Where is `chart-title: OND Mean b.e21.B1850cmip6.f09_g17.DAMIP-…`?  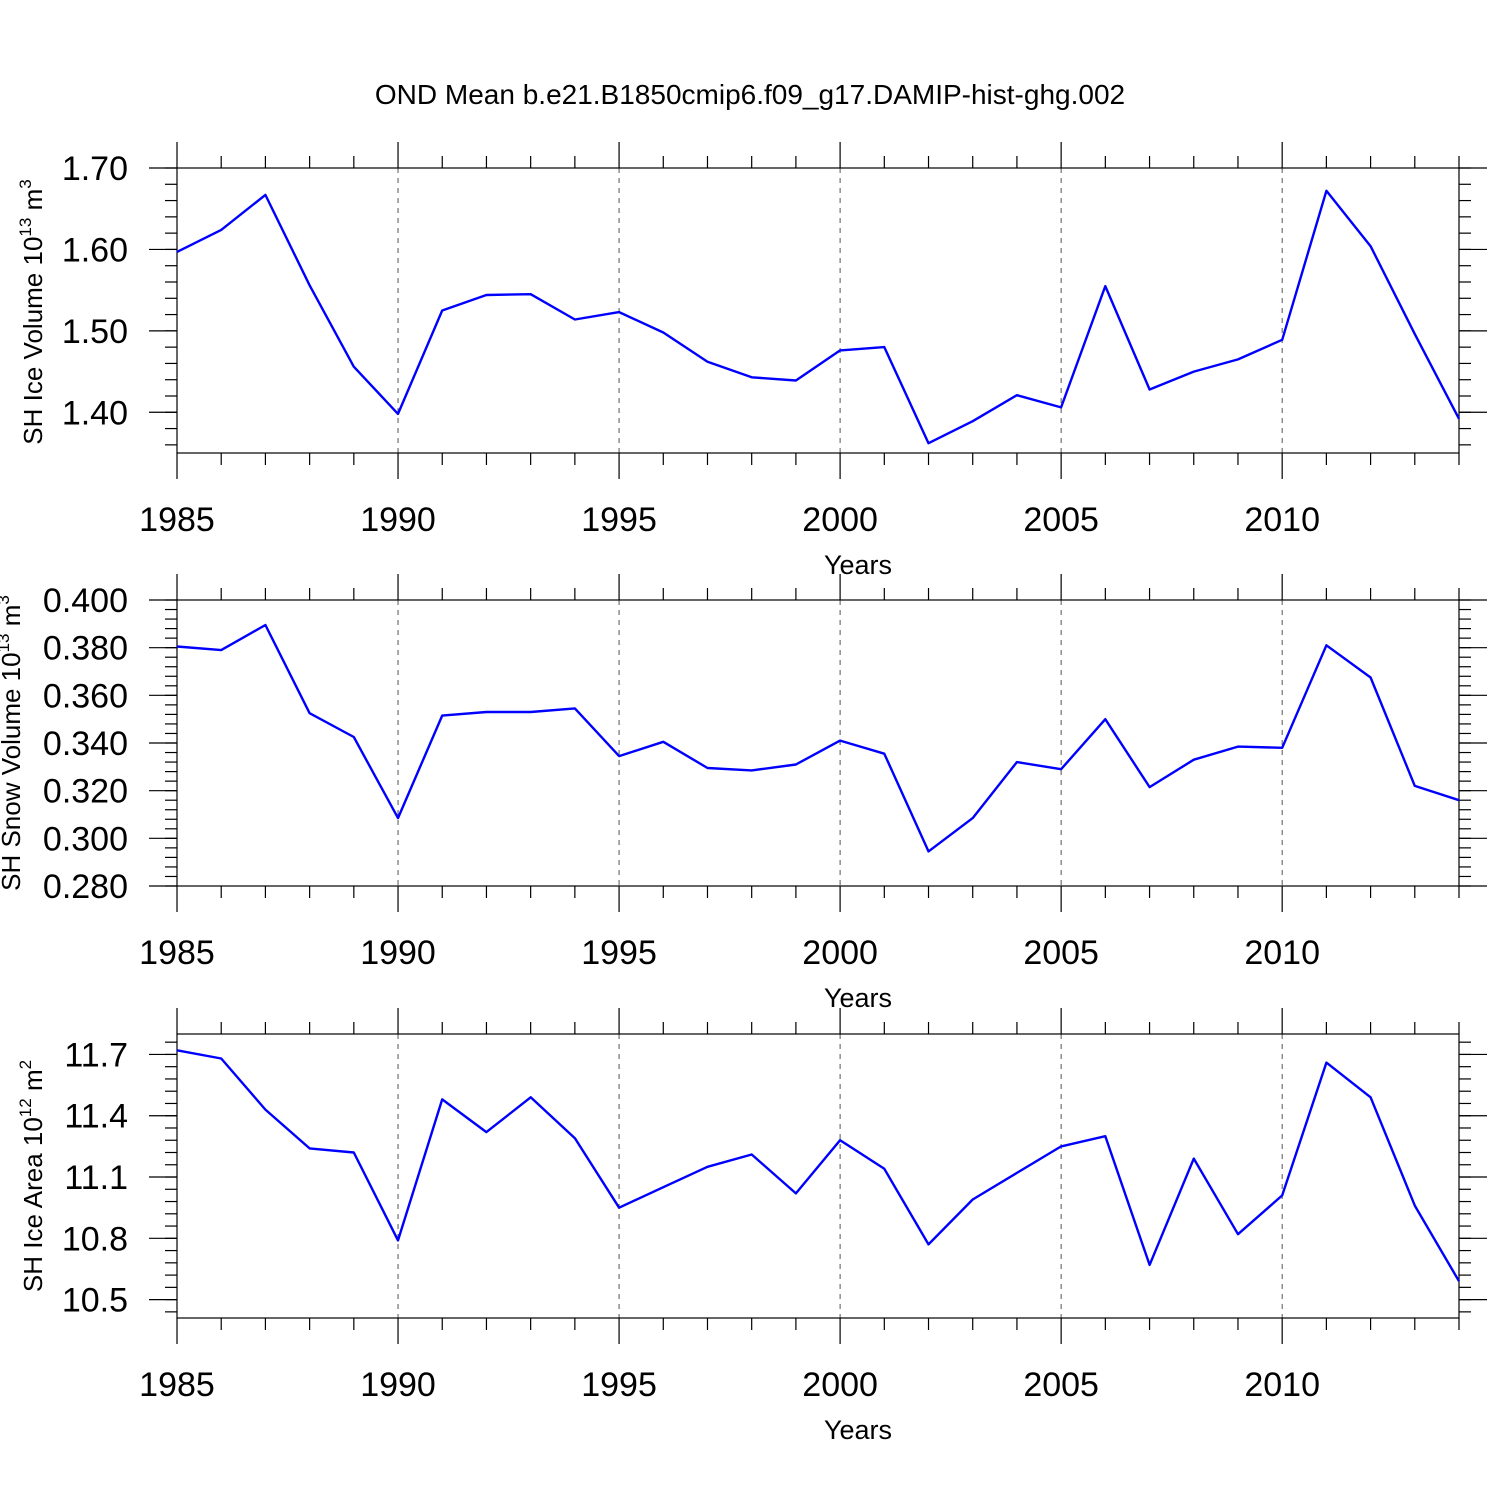 chart-title: OND Mean b.e21.B1850cmip6.f09_g17.DAMIP-… is located at coordinates (750, 94).